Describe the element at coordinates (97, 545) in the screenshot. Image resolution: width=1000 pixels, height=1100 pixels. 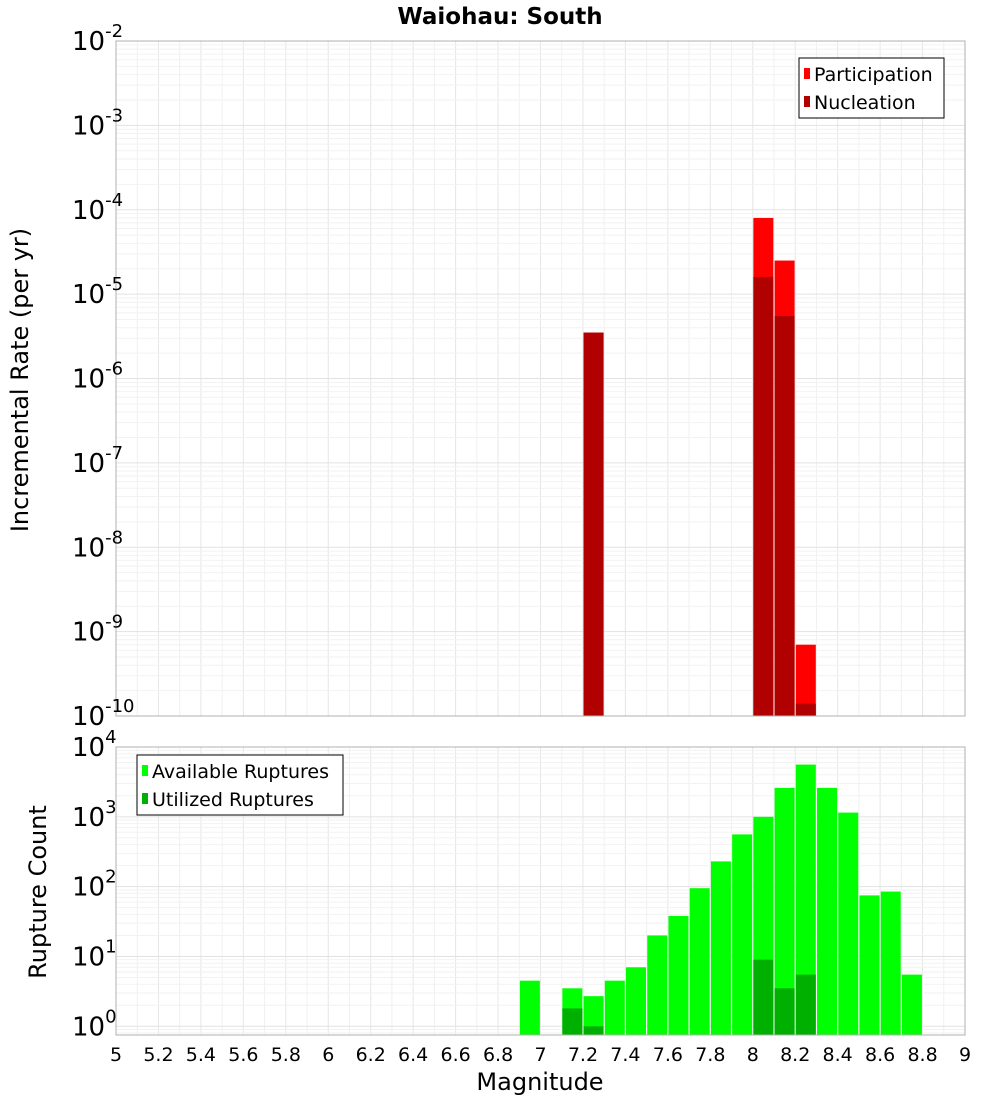
I see `y-tick-label: 10⁻⁸` at that location.